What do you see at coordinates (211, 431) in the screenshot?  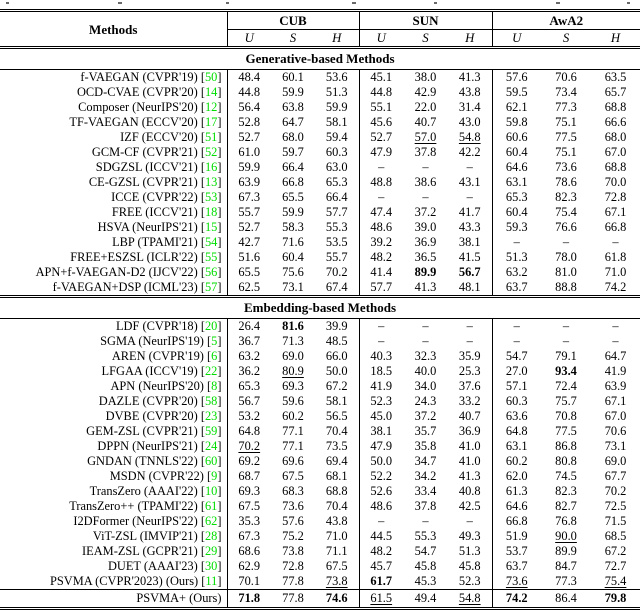 I see `citation-link: 59` at bounding box center [211, 431].